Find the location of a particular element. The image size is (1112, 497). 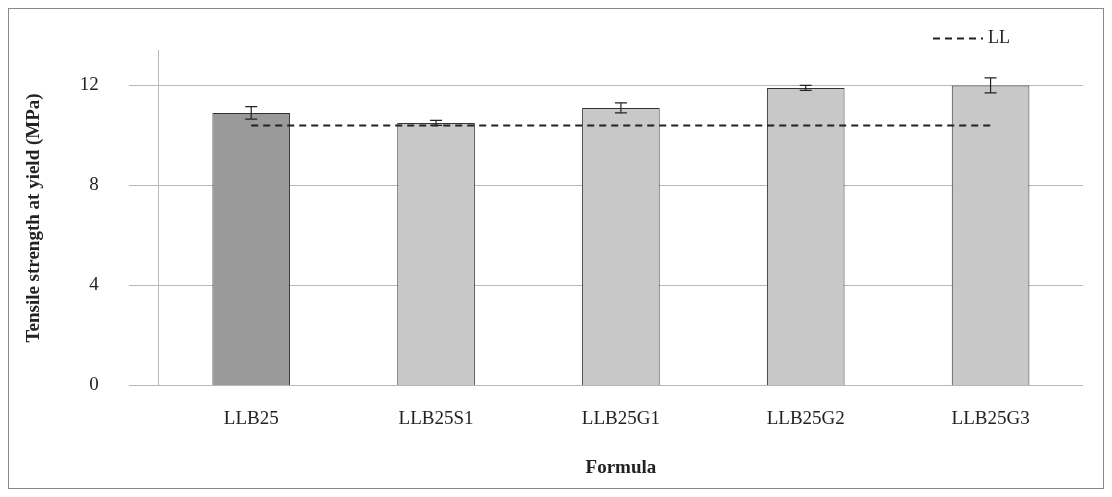

x-axis-title: Formula is located at coordinates (621, 466).